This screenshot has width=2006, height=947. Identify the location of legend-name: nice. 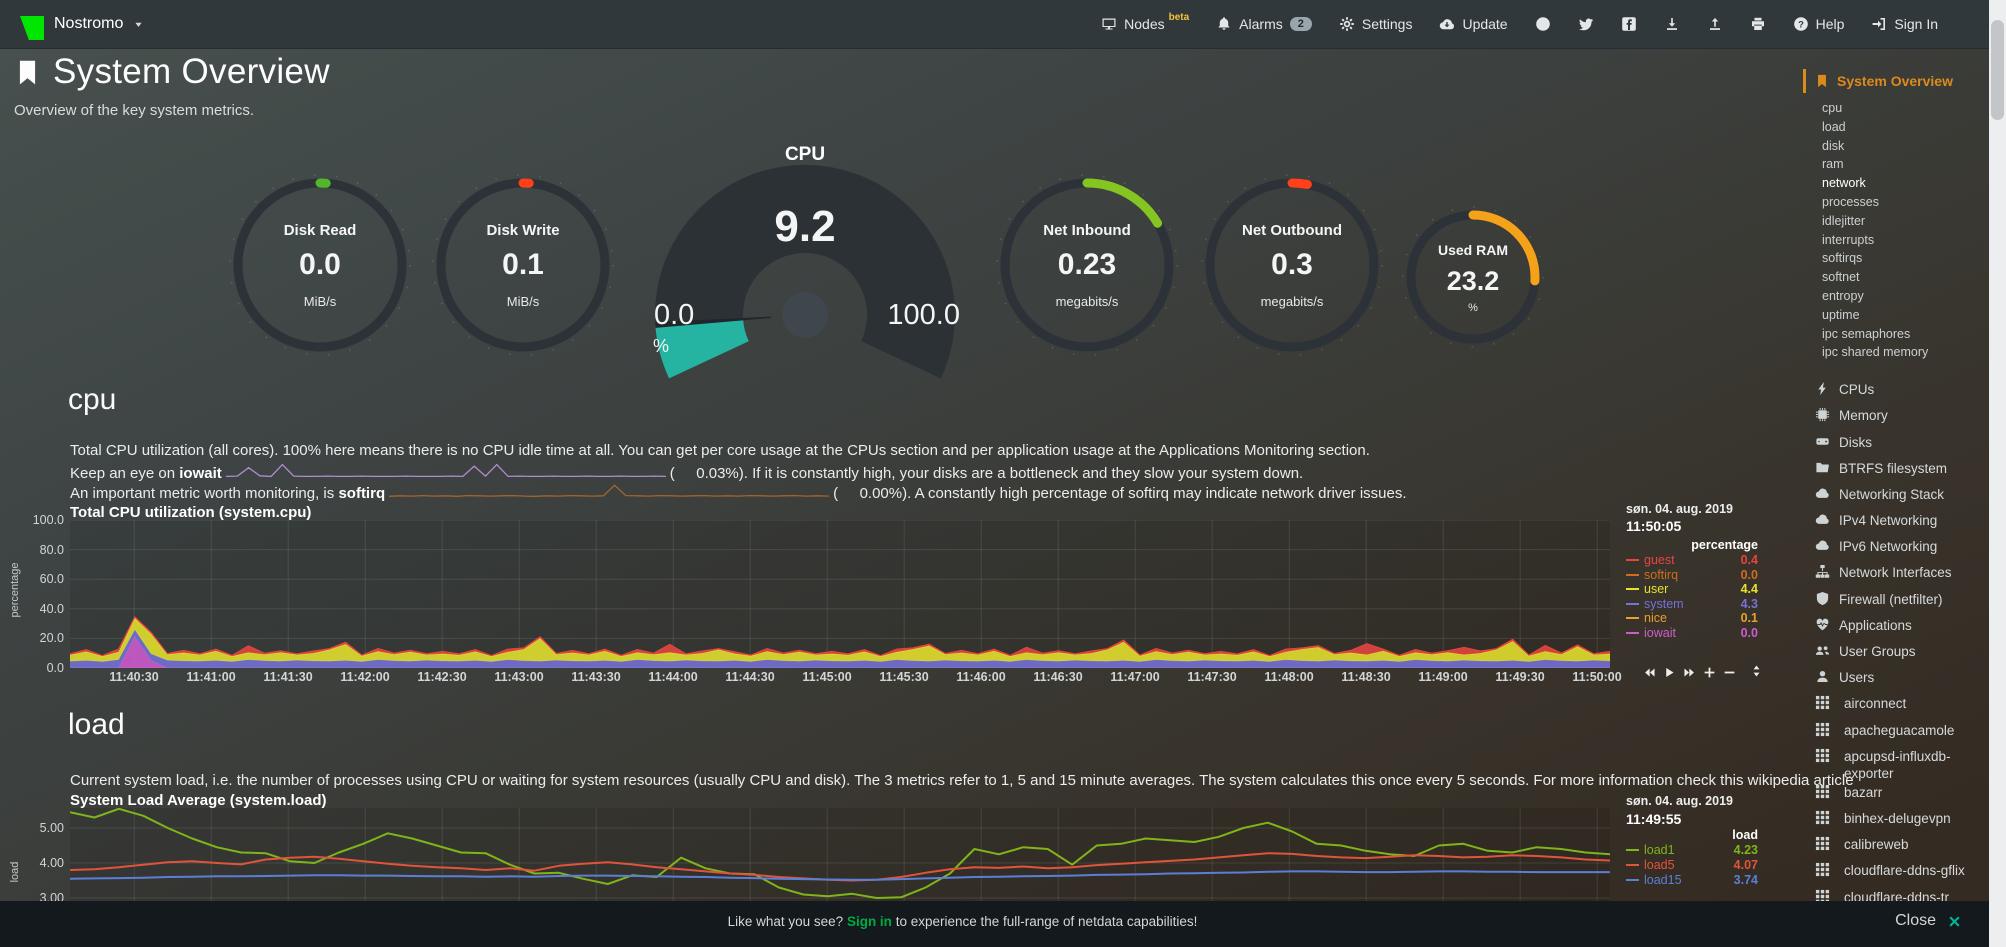
(1655, 618).